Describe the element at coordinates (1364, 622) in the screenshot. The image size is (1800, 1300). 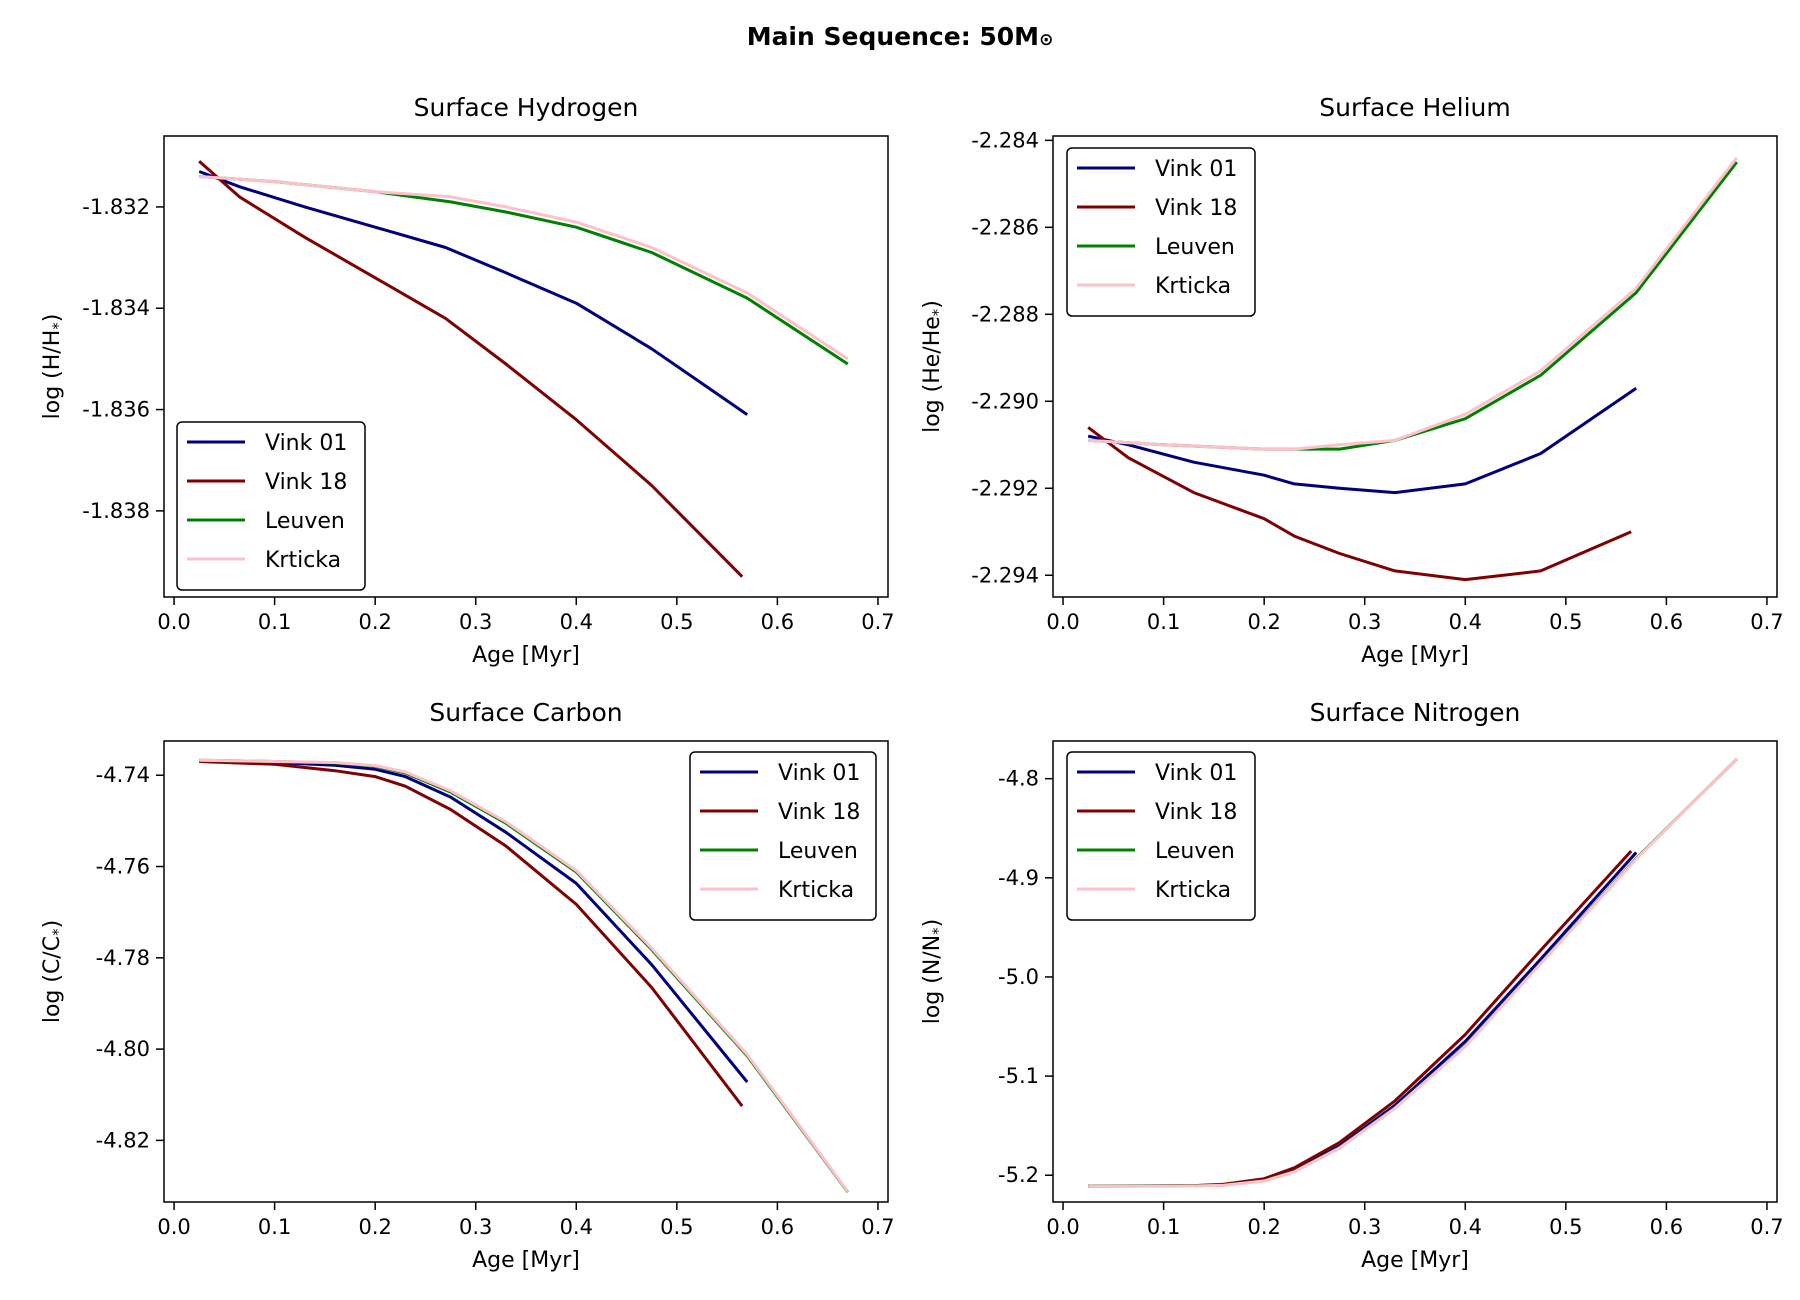
I see `helium-x-tick-label: 0.3` at that location.